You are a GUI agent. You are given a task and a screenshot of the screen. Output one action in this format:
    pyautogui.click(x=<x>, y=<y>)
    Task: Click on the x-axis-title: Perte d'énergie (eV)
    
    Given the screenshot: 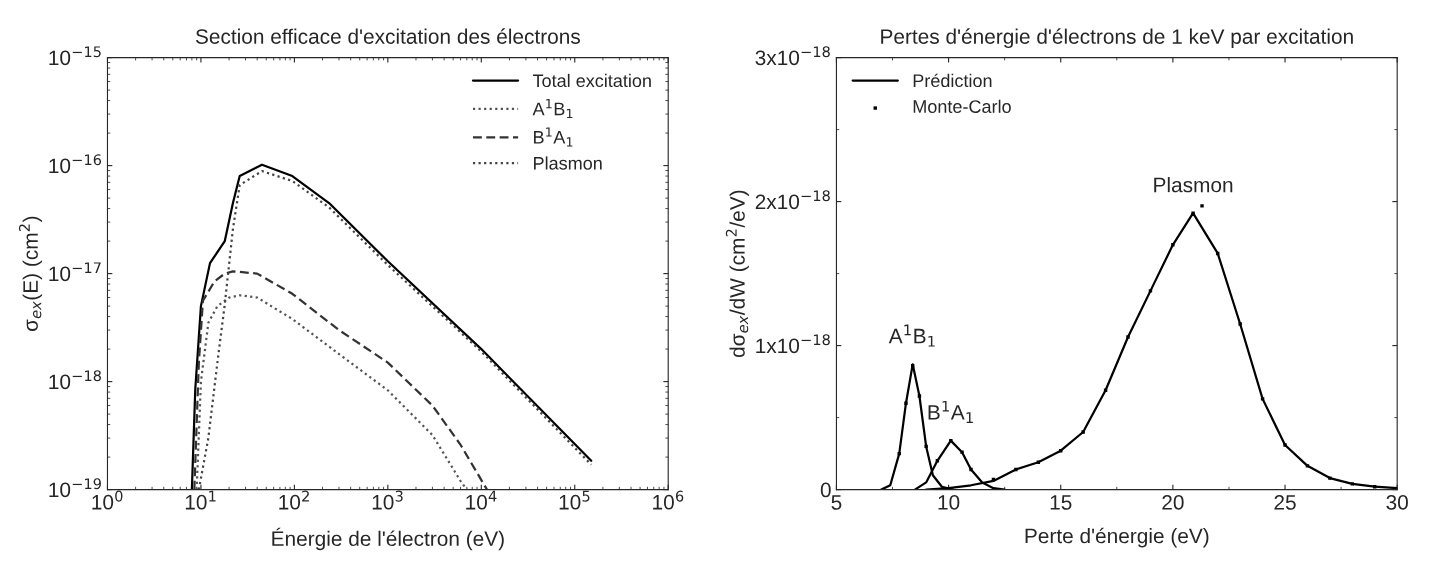 What is the action you would take?
    pyautogui.click(x=1117, y=537)
    